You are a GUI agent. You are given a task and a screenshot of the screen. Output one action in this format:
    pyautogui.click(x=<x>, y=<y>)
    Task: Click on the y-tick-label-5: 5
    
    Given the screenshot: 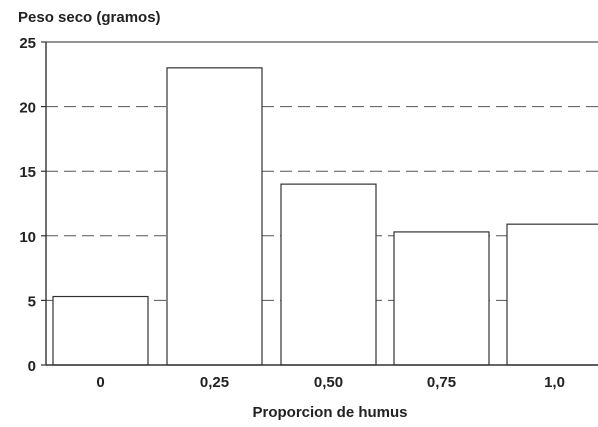 What is the action you would take?
    pyautogui.click(x=32, y=301)
    